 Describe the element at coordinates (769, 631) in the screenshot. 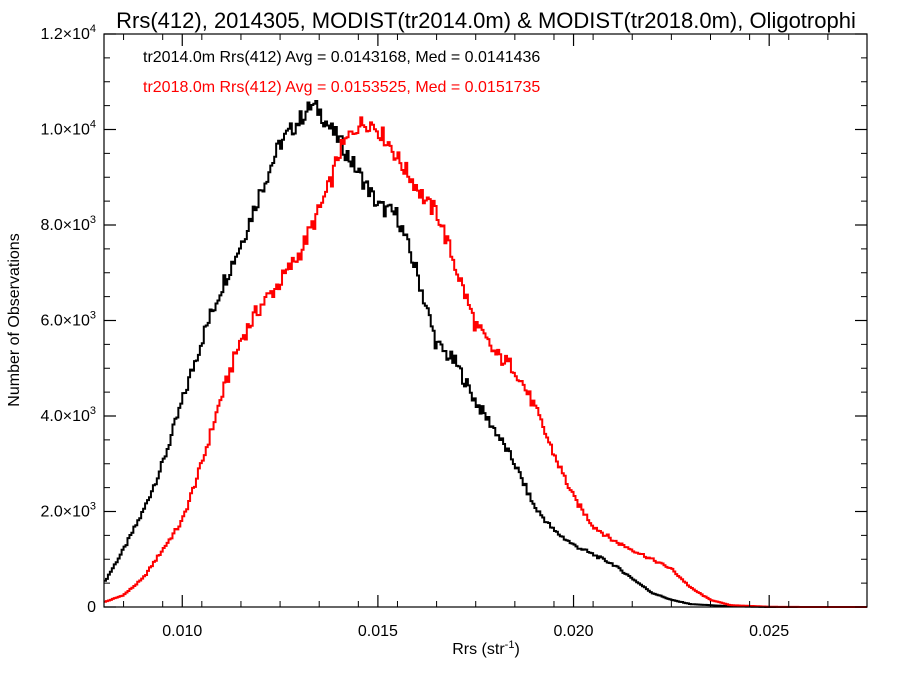

I see `x-tick-label: 0.025` at that location.